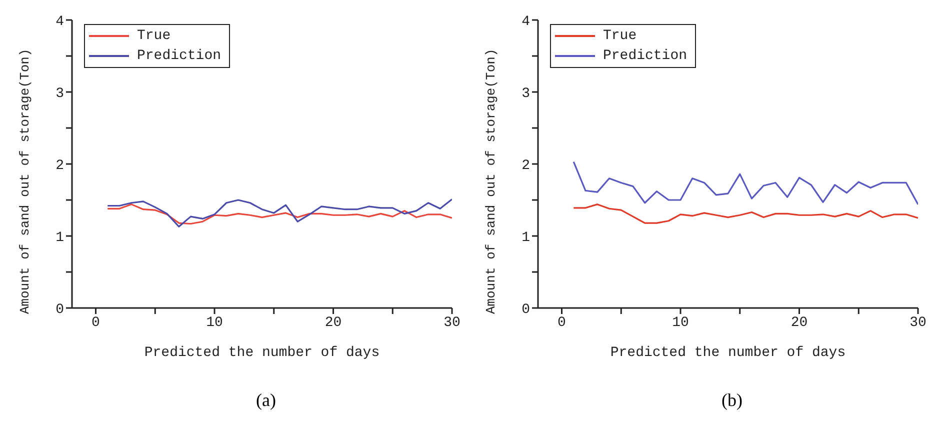  I want to click on text: (a), so click(266, 400).